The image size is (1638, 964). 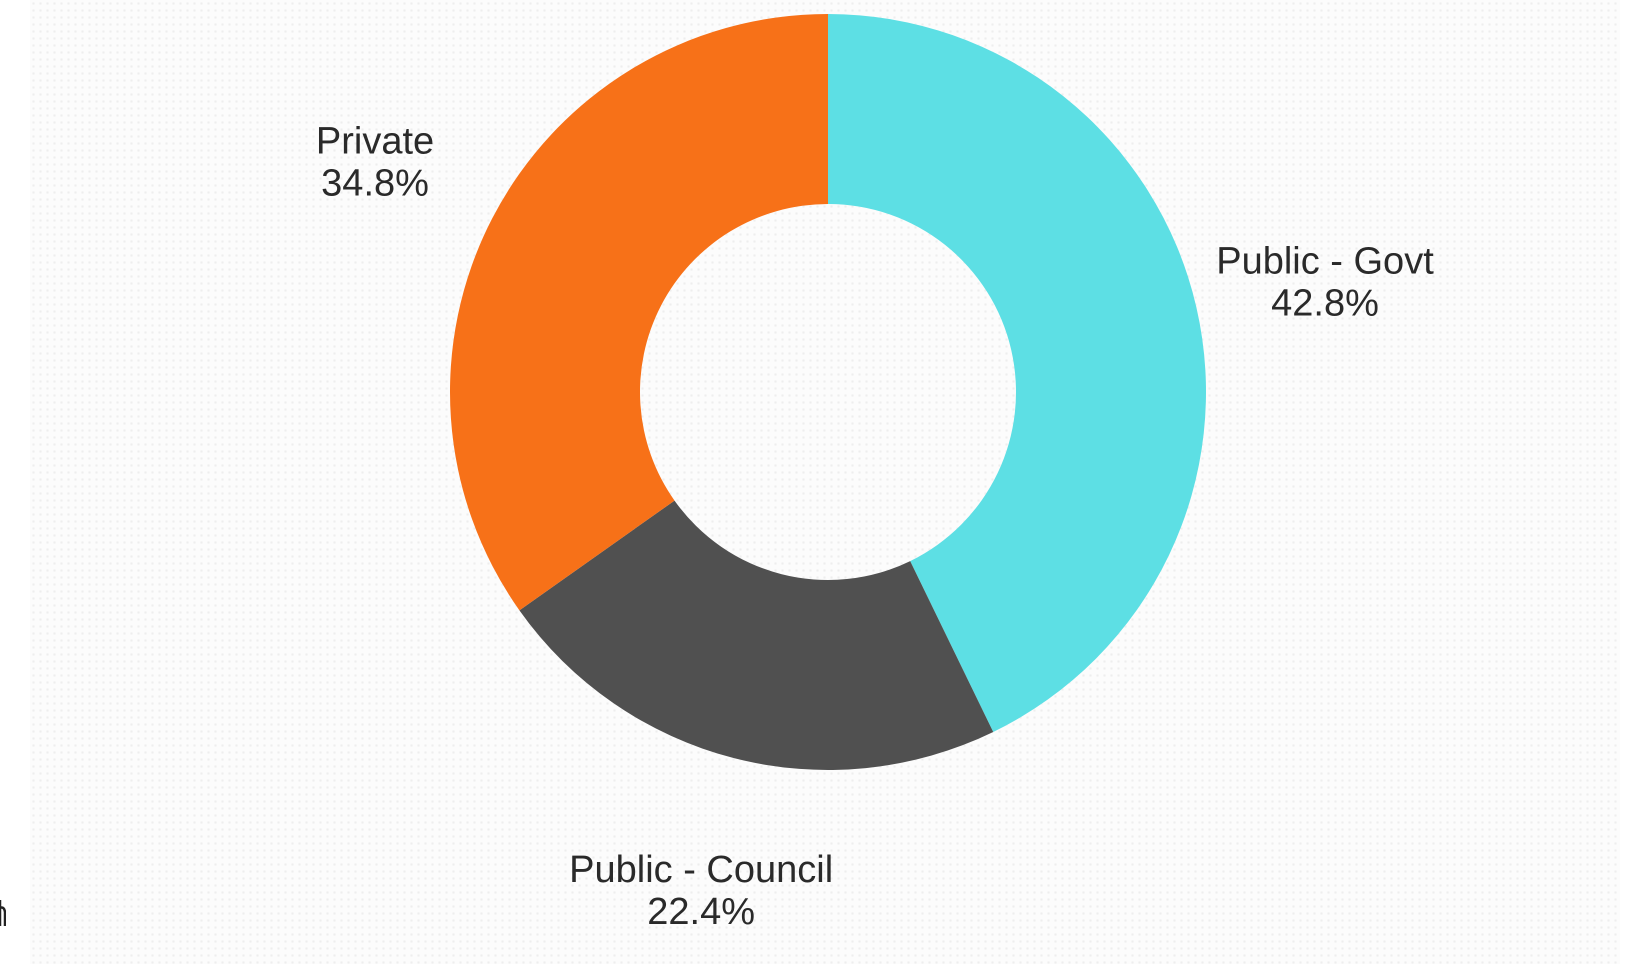 What do you see at coordinates (3, 913) in the screenshot?
I see `edge-glyph-fragment` at bounding box center [3, 913].